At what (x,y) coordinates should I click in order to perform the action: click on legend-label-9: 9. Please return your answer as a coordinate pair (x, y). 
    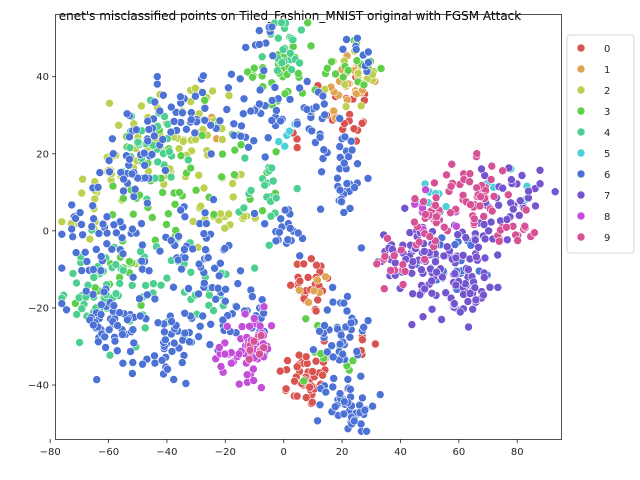
    Looking at the image, I should click on (607, 238).